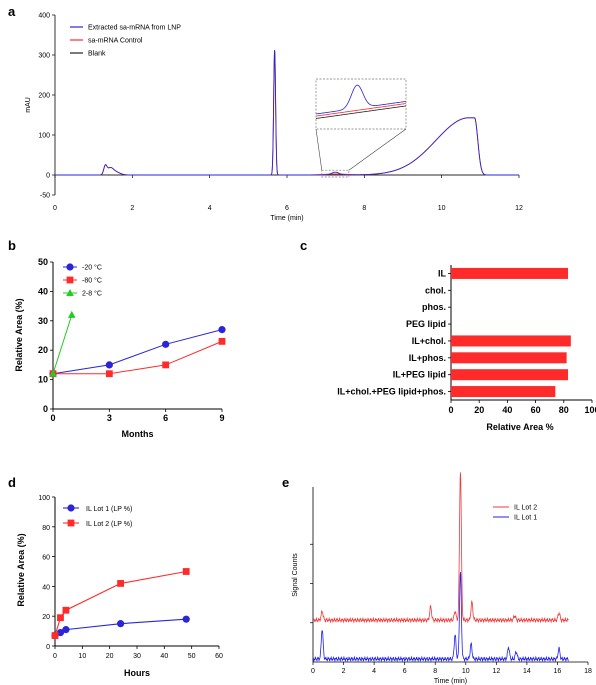 The height and width of the screenshot is (685, 596). What do you see at coordinates (429, 341) in the screenshot?
I see `category-label-c: IL+chol.` at bounding box center [429, 341].